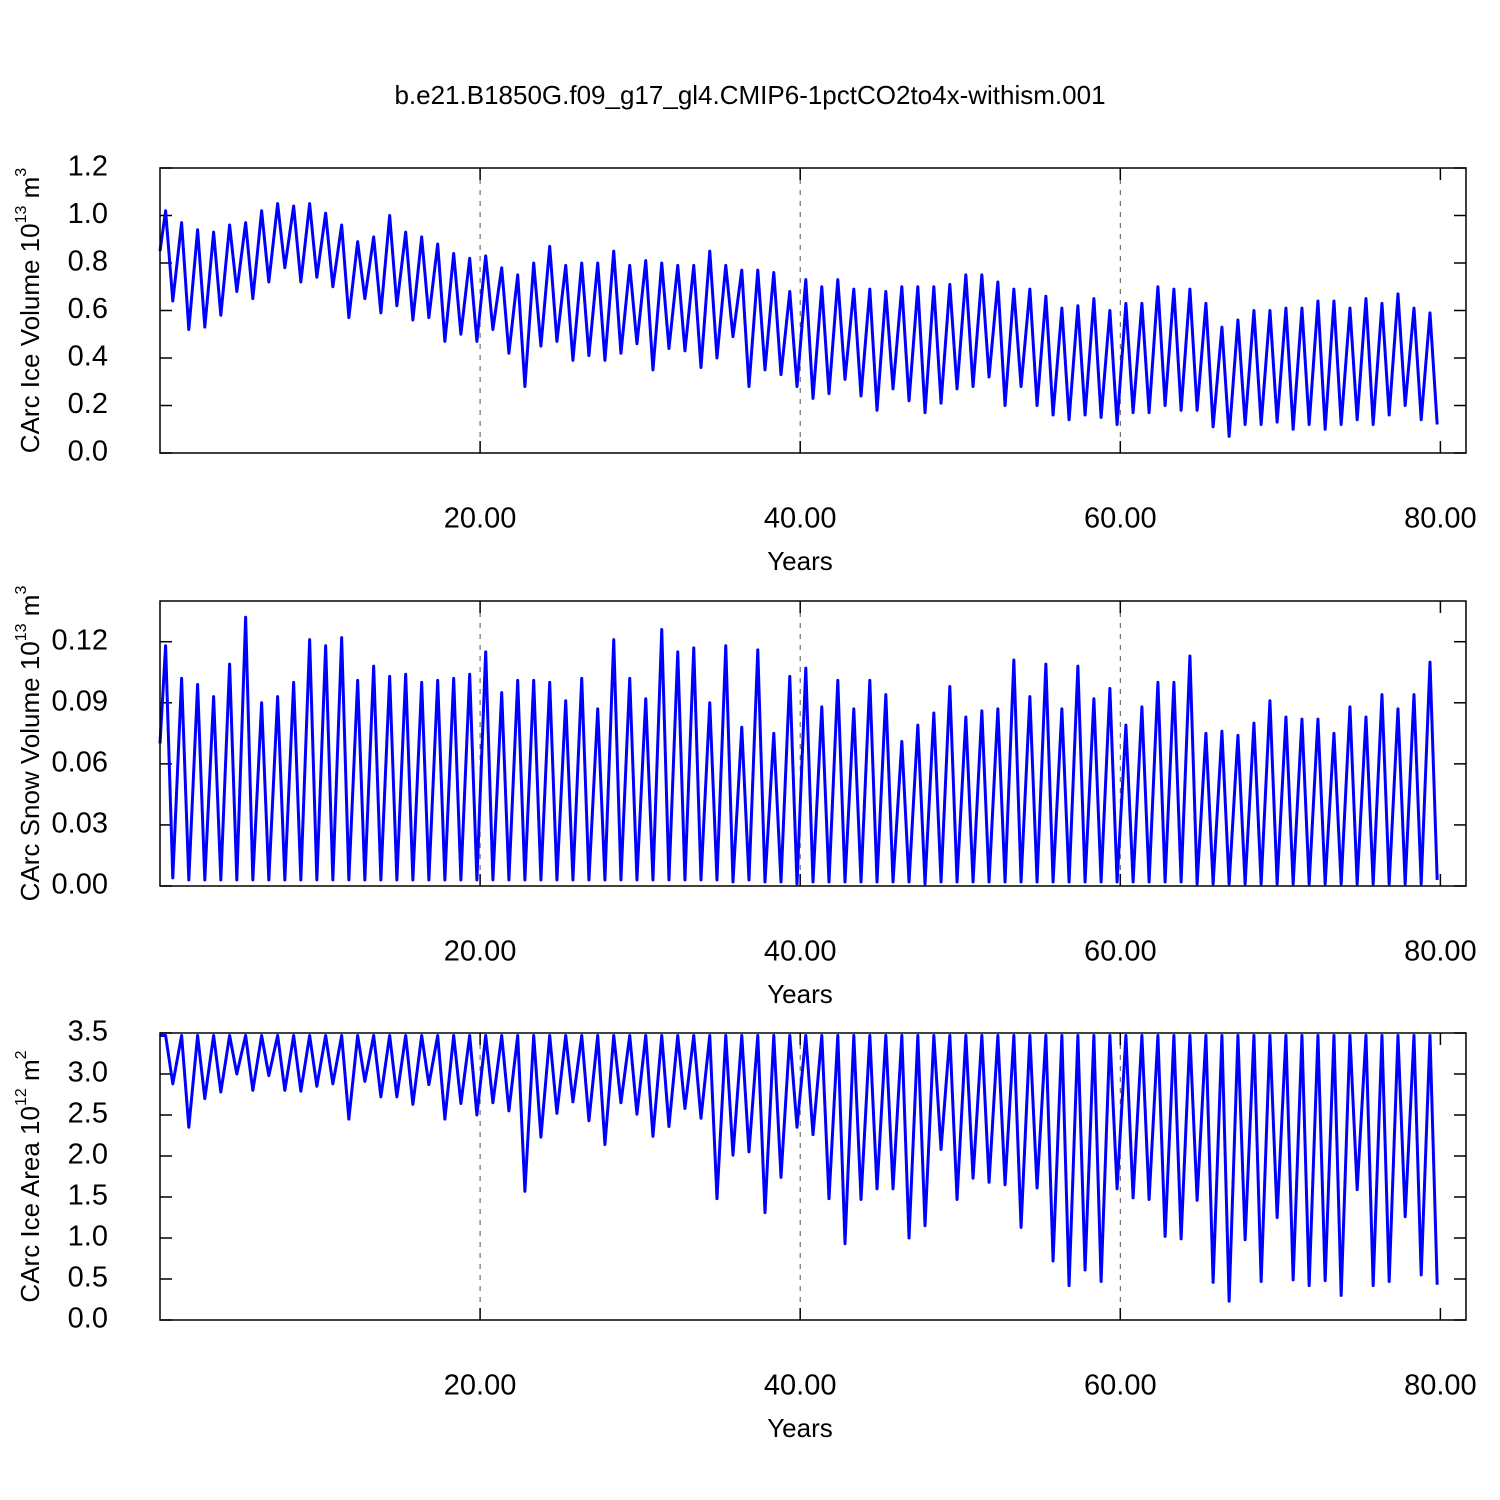 The height and width of the screenshot is (1500, 1500). Describe the element at coordinates (88, 1073) in the screenshot. I see `y-tick-label: 3.0` at that location.